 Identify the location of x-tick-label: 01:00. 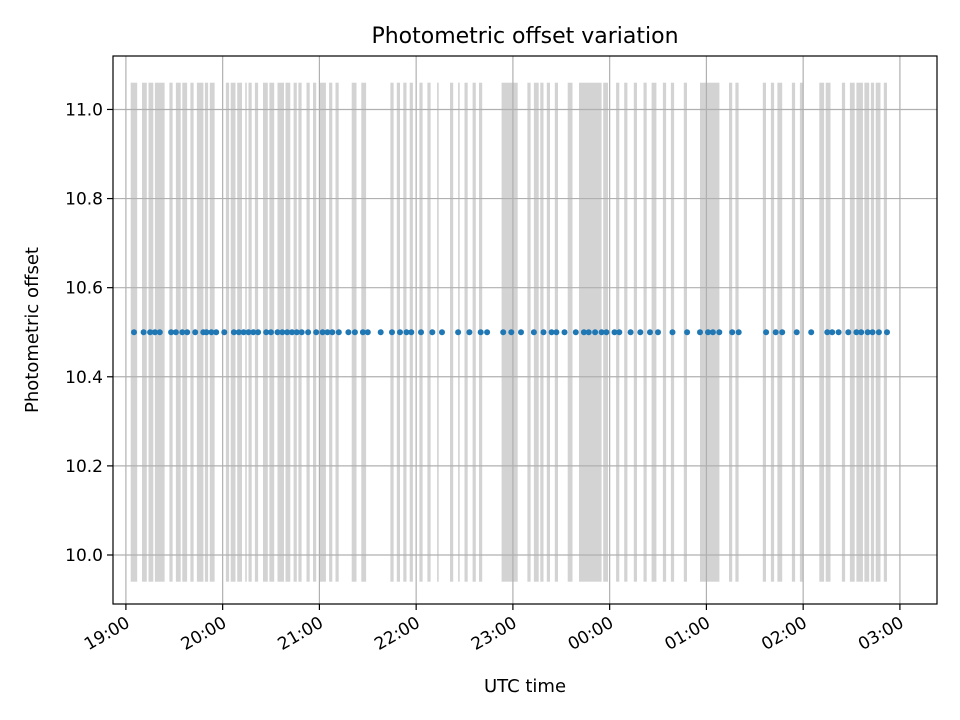
(687, 634).